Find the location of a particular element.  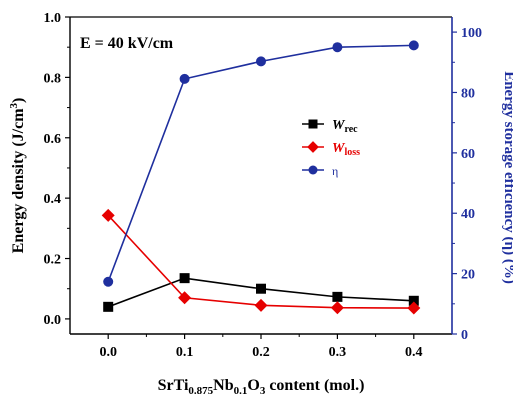

right-tick-label: 60 is located at coordinates (468, 154).